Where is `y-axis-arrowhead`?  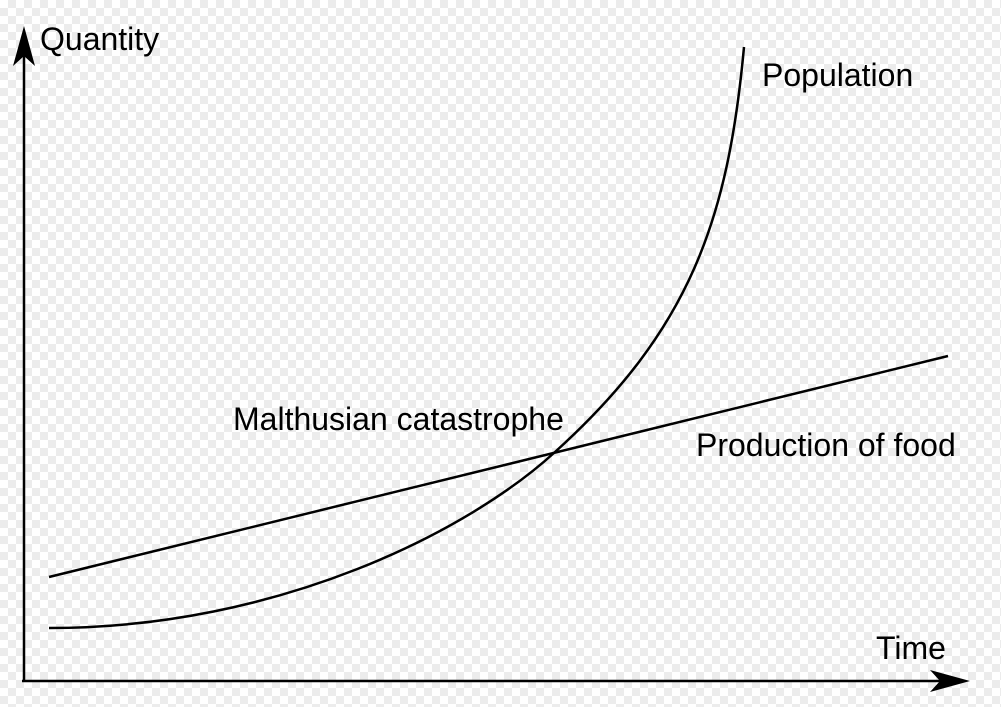 y-axis-arrowhead is located at coordinates (24, 46).